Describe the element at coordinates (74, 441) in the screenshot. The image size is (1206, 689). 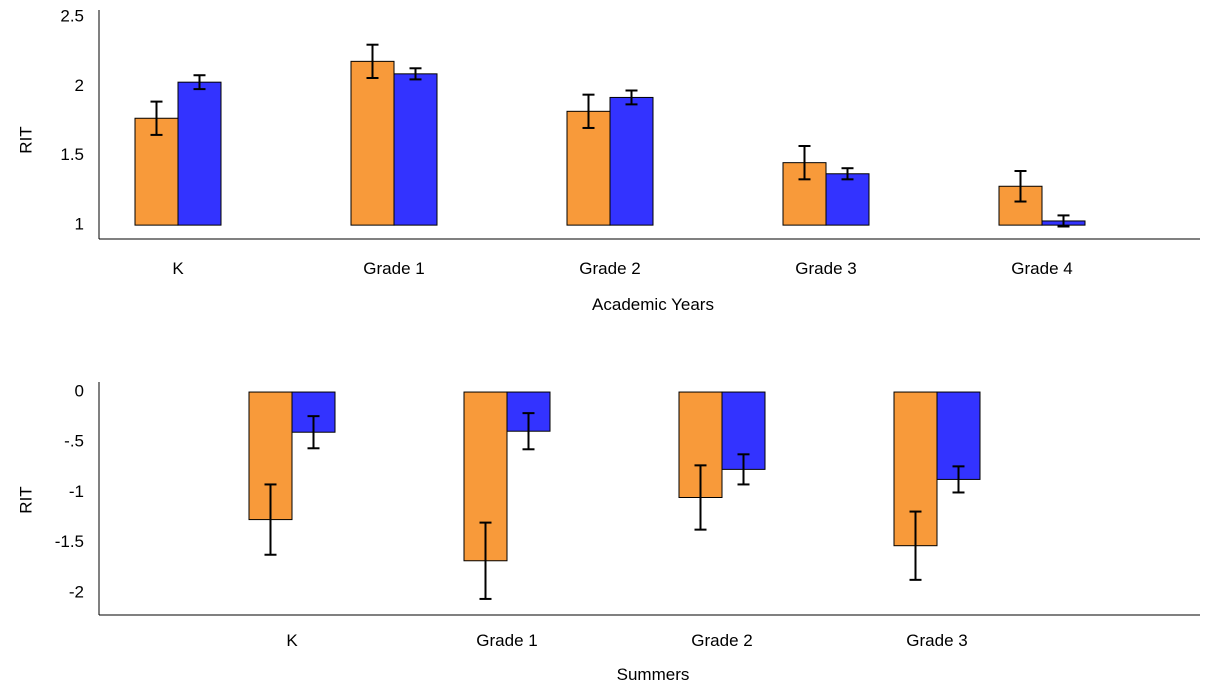
I see `summers-y-tick-label: -.5` at that location.